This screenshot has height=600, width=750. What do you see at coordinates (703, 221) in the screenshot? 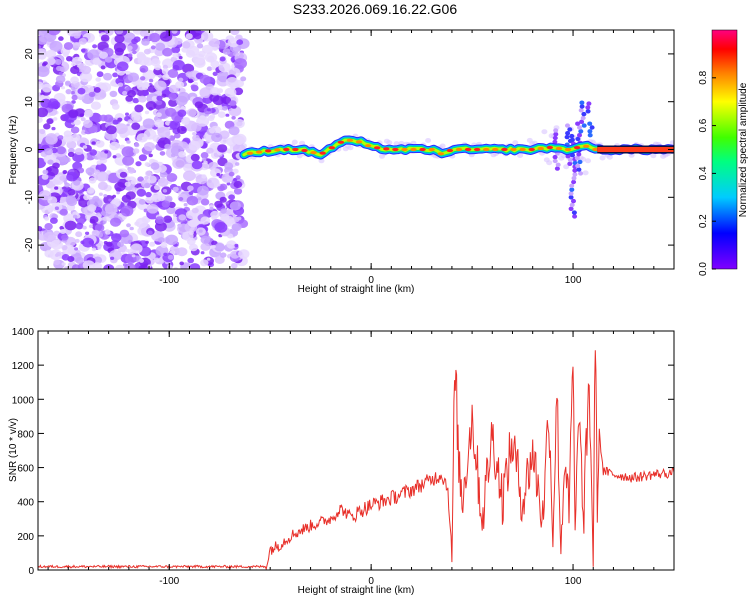
I see `colorbar-tick-label: 0.2` at bounding box center [703, 221].